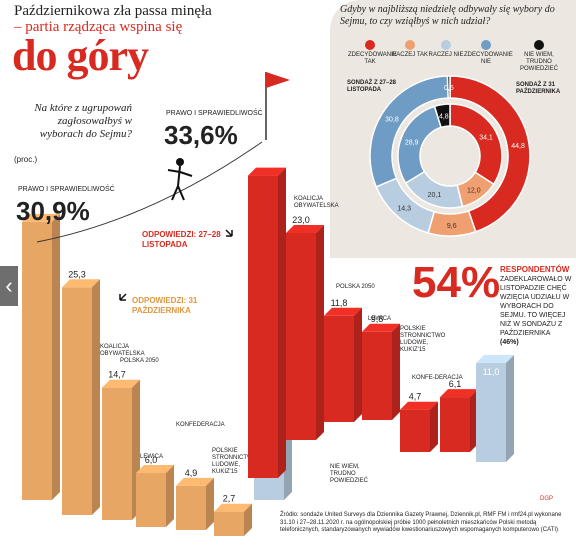  I want to click on tightrope-line, so click(149, 192).